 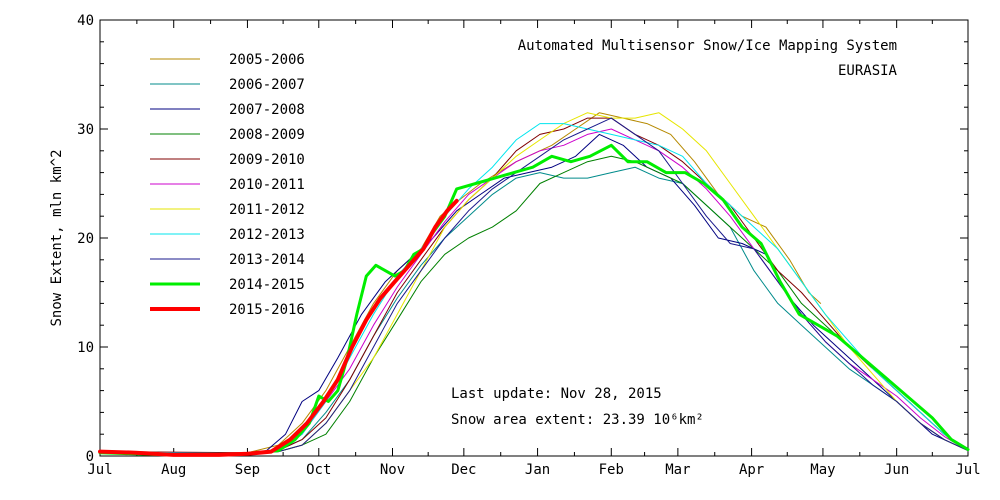 What do you see at coordinates (90, 457) in the screenshot?
I see `y-tick-label: 0` at bounding box center [90, 457].